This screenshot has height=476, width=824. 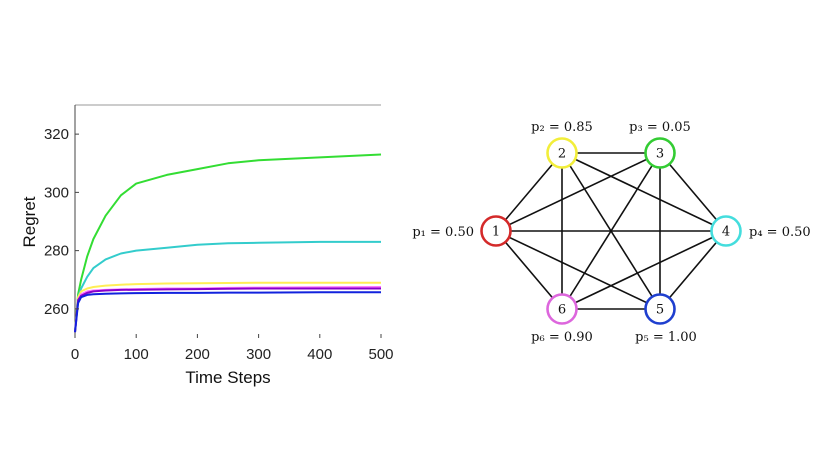 I want to click on node-5-number: 5, so click(x=660, y=310).